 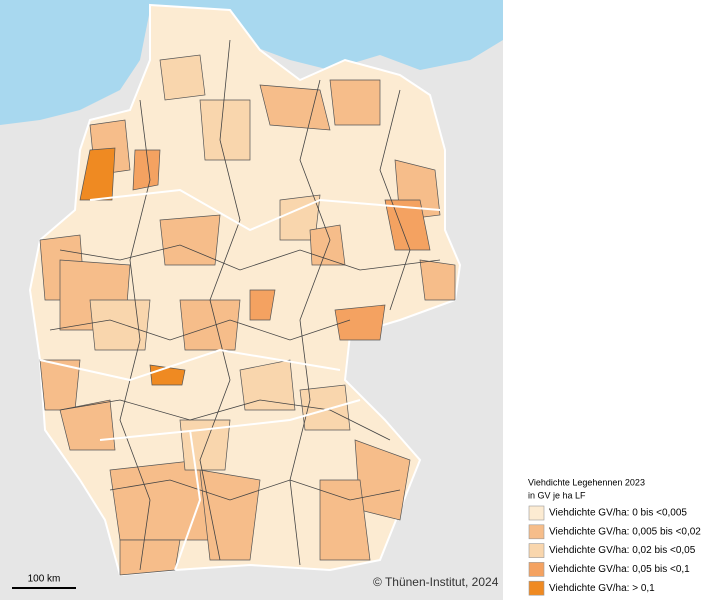 What do you see at coordinates (618, 513) in the screenshot?
I see `legend-label: Viehdichte GV/ha: 0 bis <0,005` at bounding box center [618, 513].